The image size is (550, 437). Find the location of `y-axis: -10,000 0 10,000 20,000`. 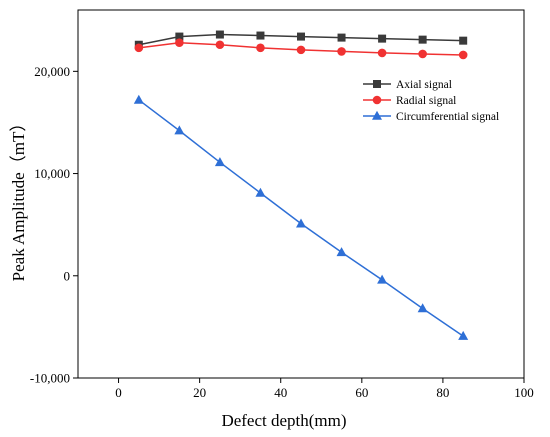

y-axis: -10,000 0 10,000 20,000 is located at coordinates (54, 225).